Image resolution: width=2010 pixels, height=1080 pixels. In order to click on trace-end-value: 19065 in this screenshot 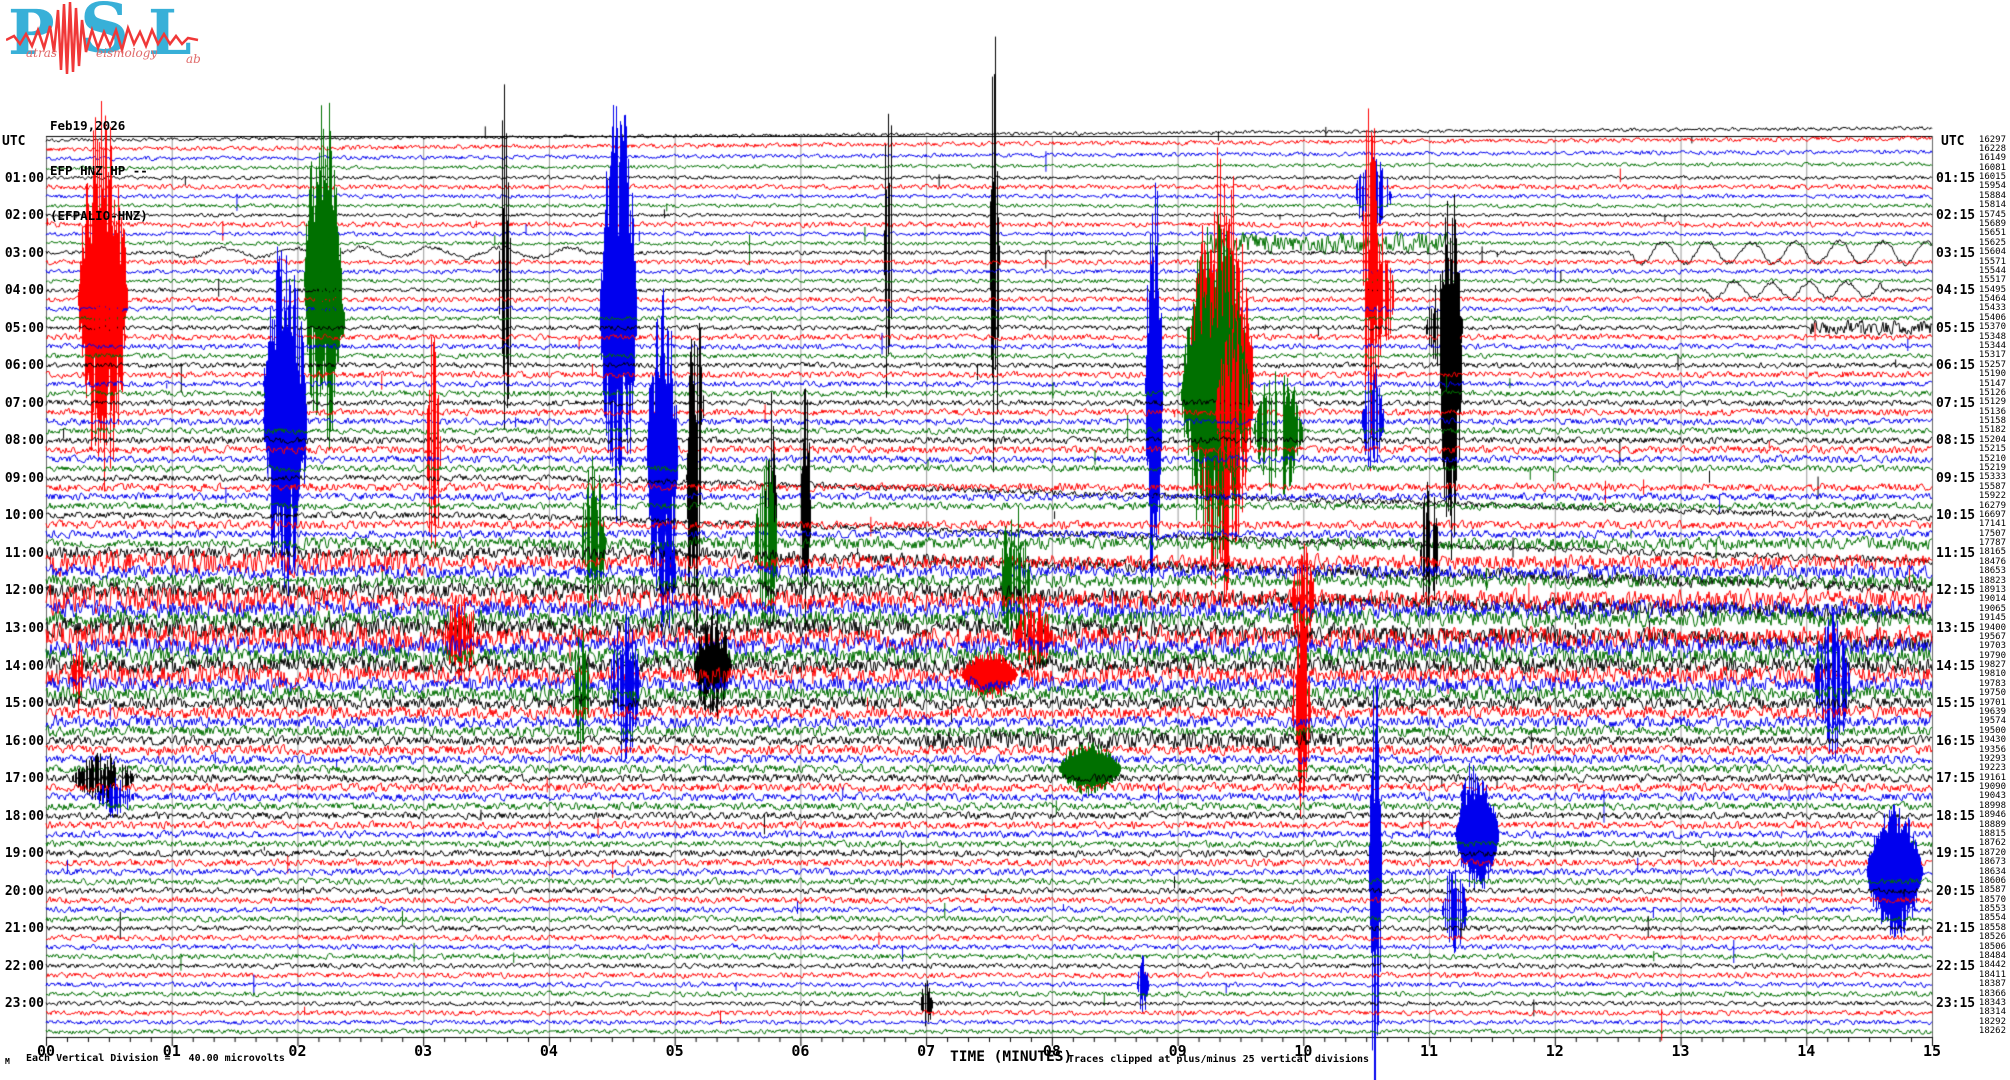, I will do `click(1992, 608)`.